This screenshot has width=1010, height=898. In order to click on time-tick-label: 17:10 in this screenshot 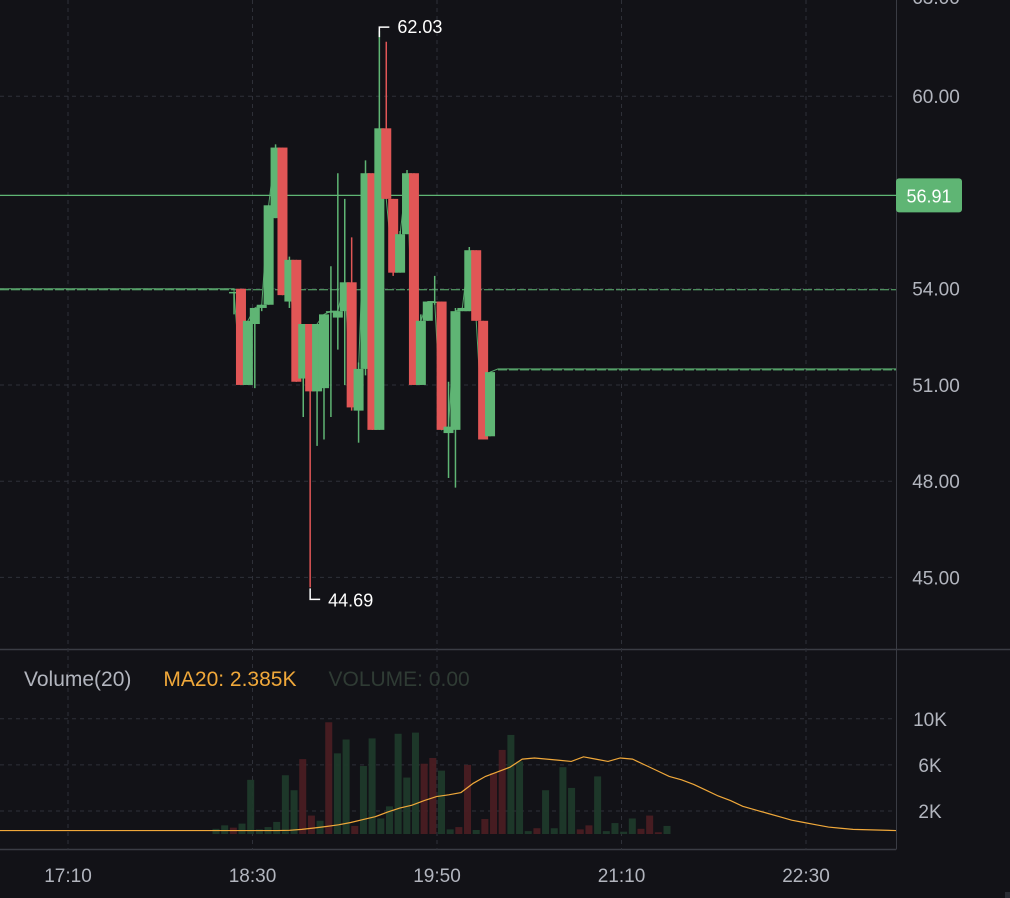, I will do `click(68, 876)`.